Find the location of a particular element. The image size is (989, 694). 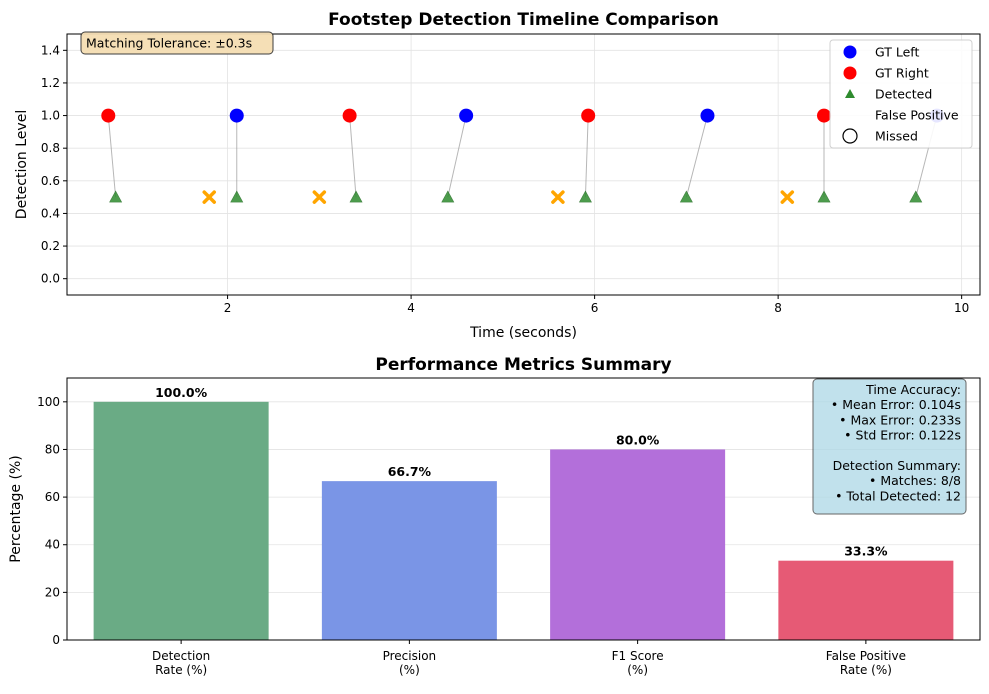

x-axis-label: Time (seconds) is located at coordinates (523, 333).